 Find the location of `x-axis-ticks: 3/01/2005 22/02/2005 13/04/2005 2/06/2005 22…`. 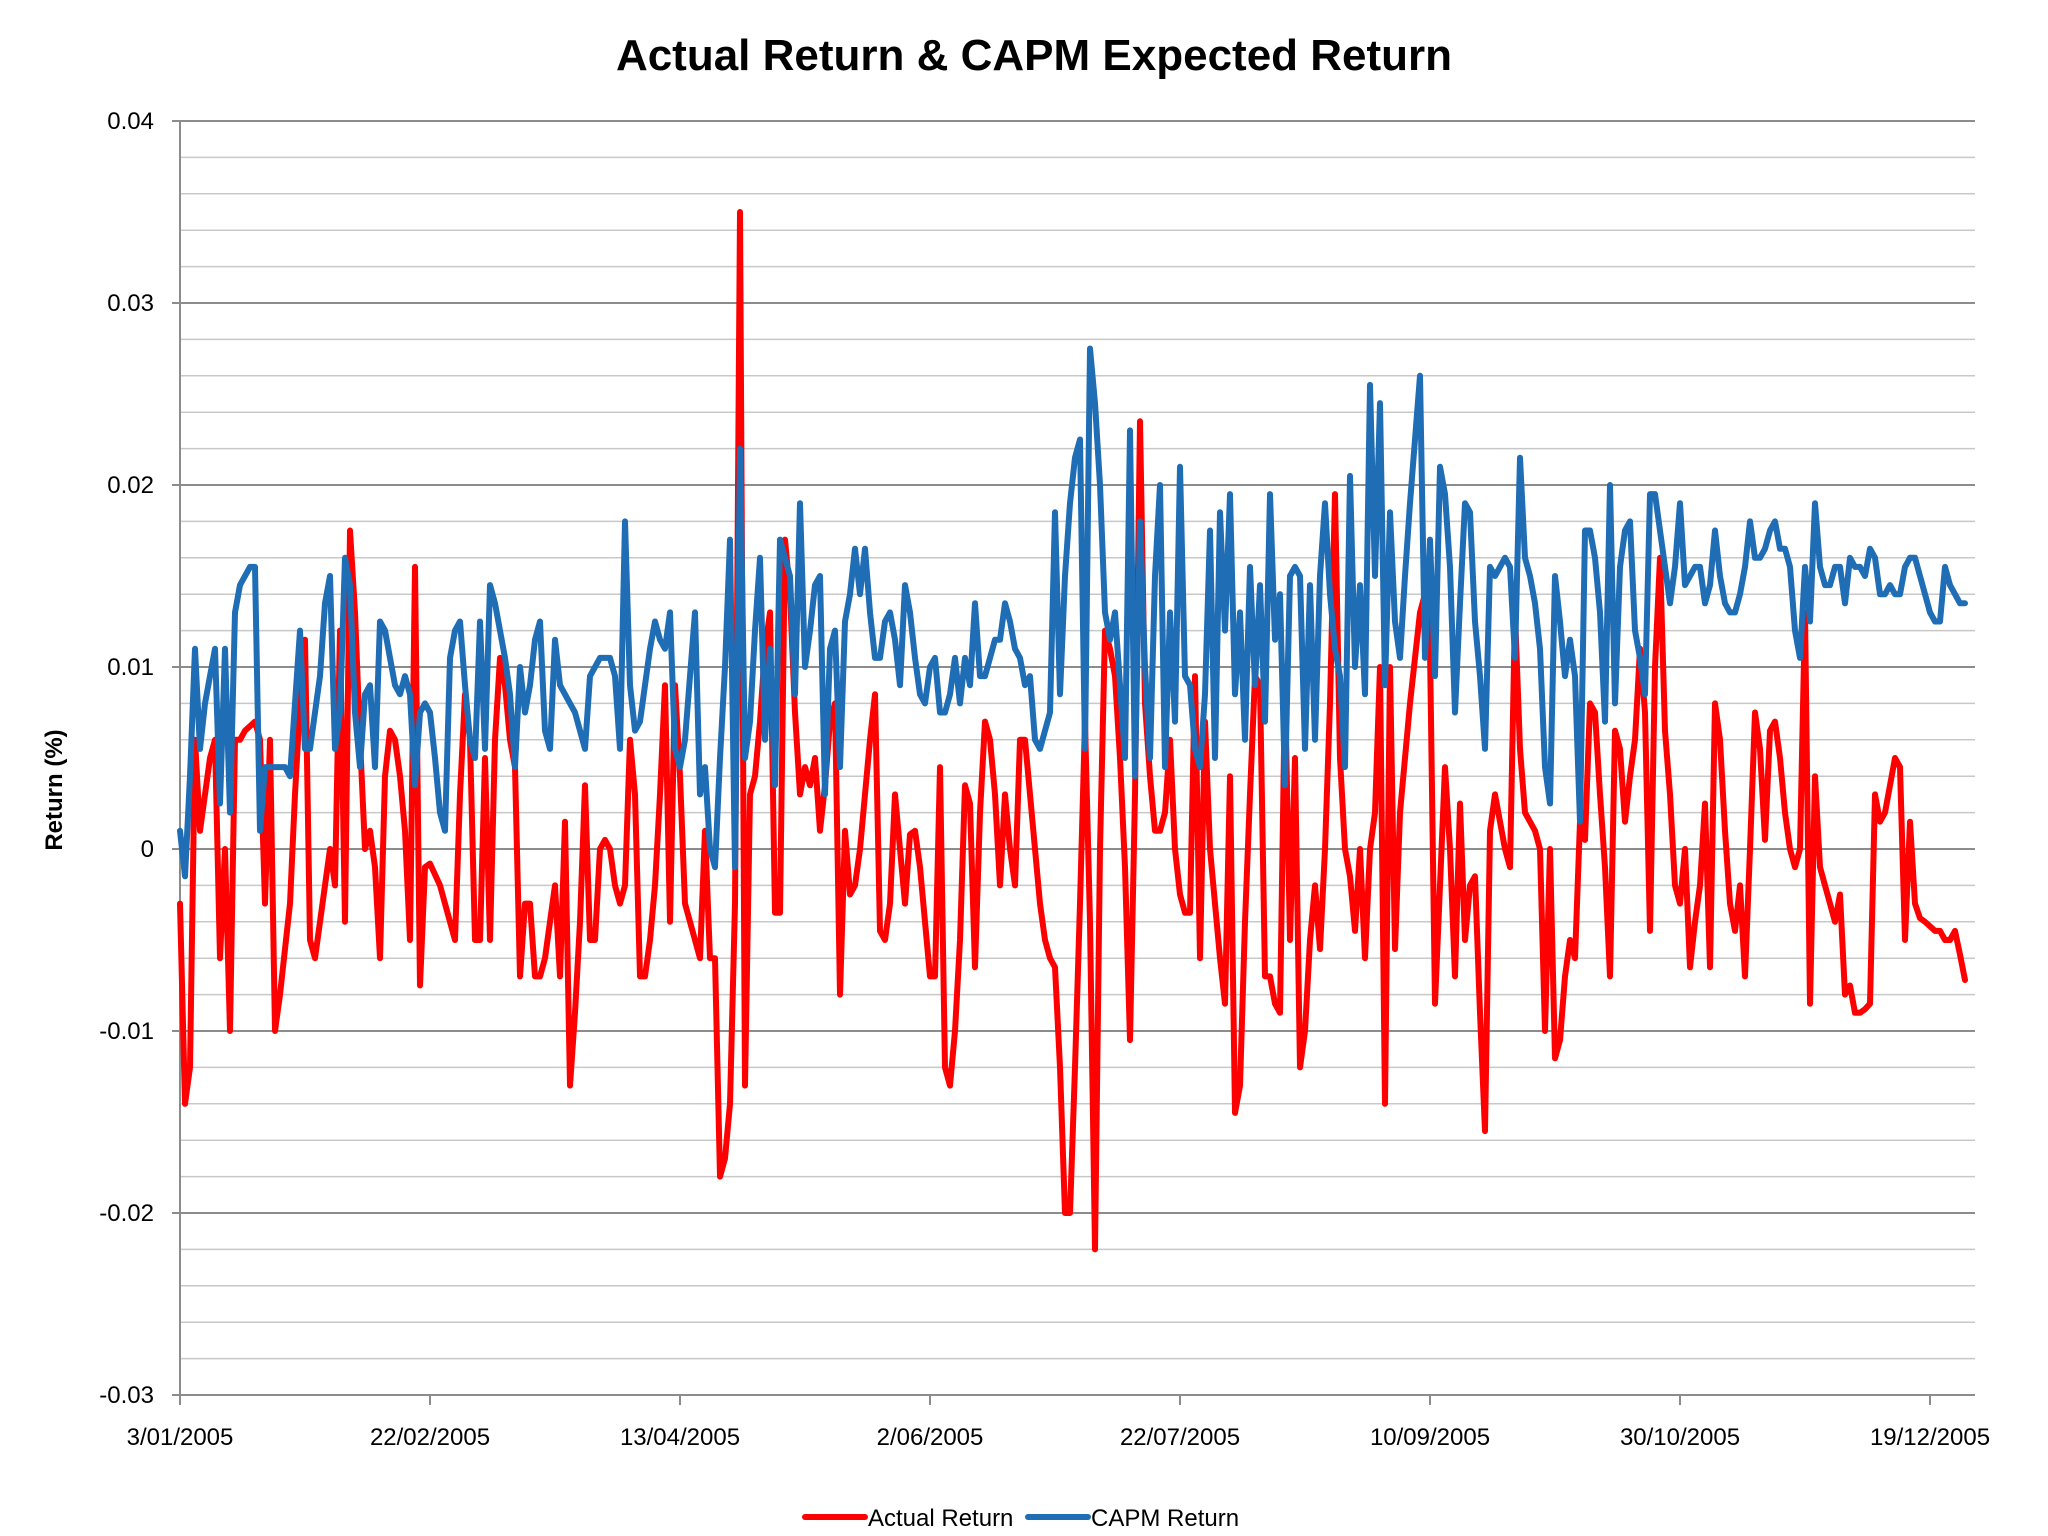

x-axis-ticks: 3/01/2005 22/02/2005 13/04/2005 2/06/2005 22… is located at coordinates (1058, 1423).